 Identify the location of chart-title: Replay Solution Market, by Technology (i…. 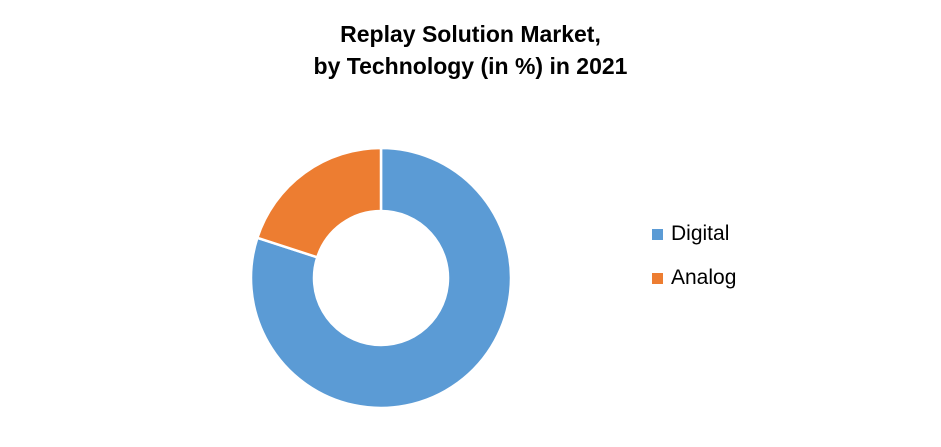
(470, 50).